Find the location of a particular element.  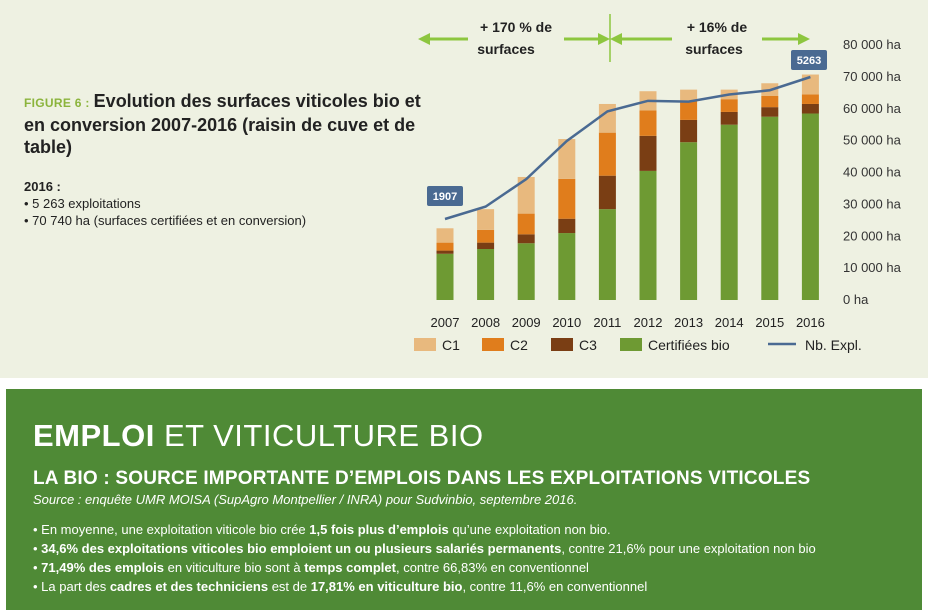

figure-label: FIGURE 6 : is located at coordinates (57, 103).